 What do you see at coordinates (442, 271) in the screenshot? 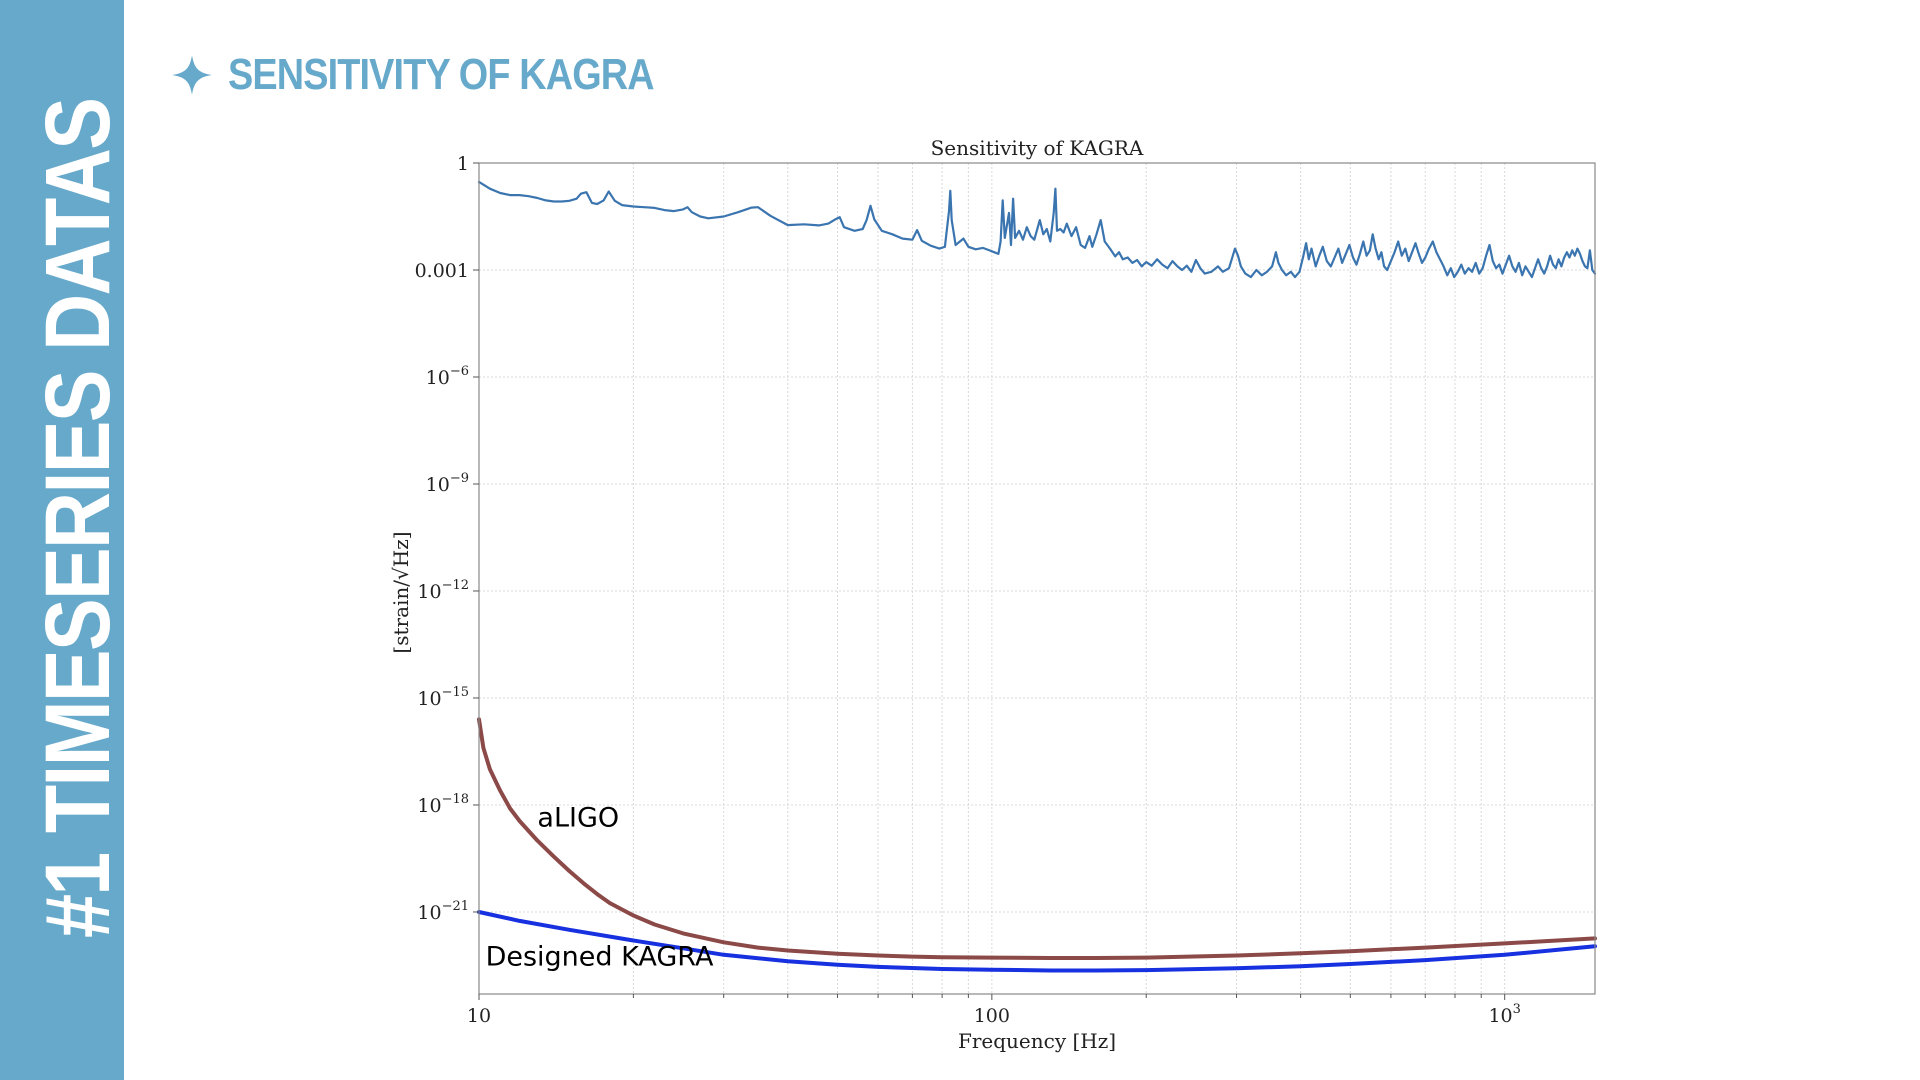
I see `y-tick-label: 0.001` at bounding box center [442, 271].